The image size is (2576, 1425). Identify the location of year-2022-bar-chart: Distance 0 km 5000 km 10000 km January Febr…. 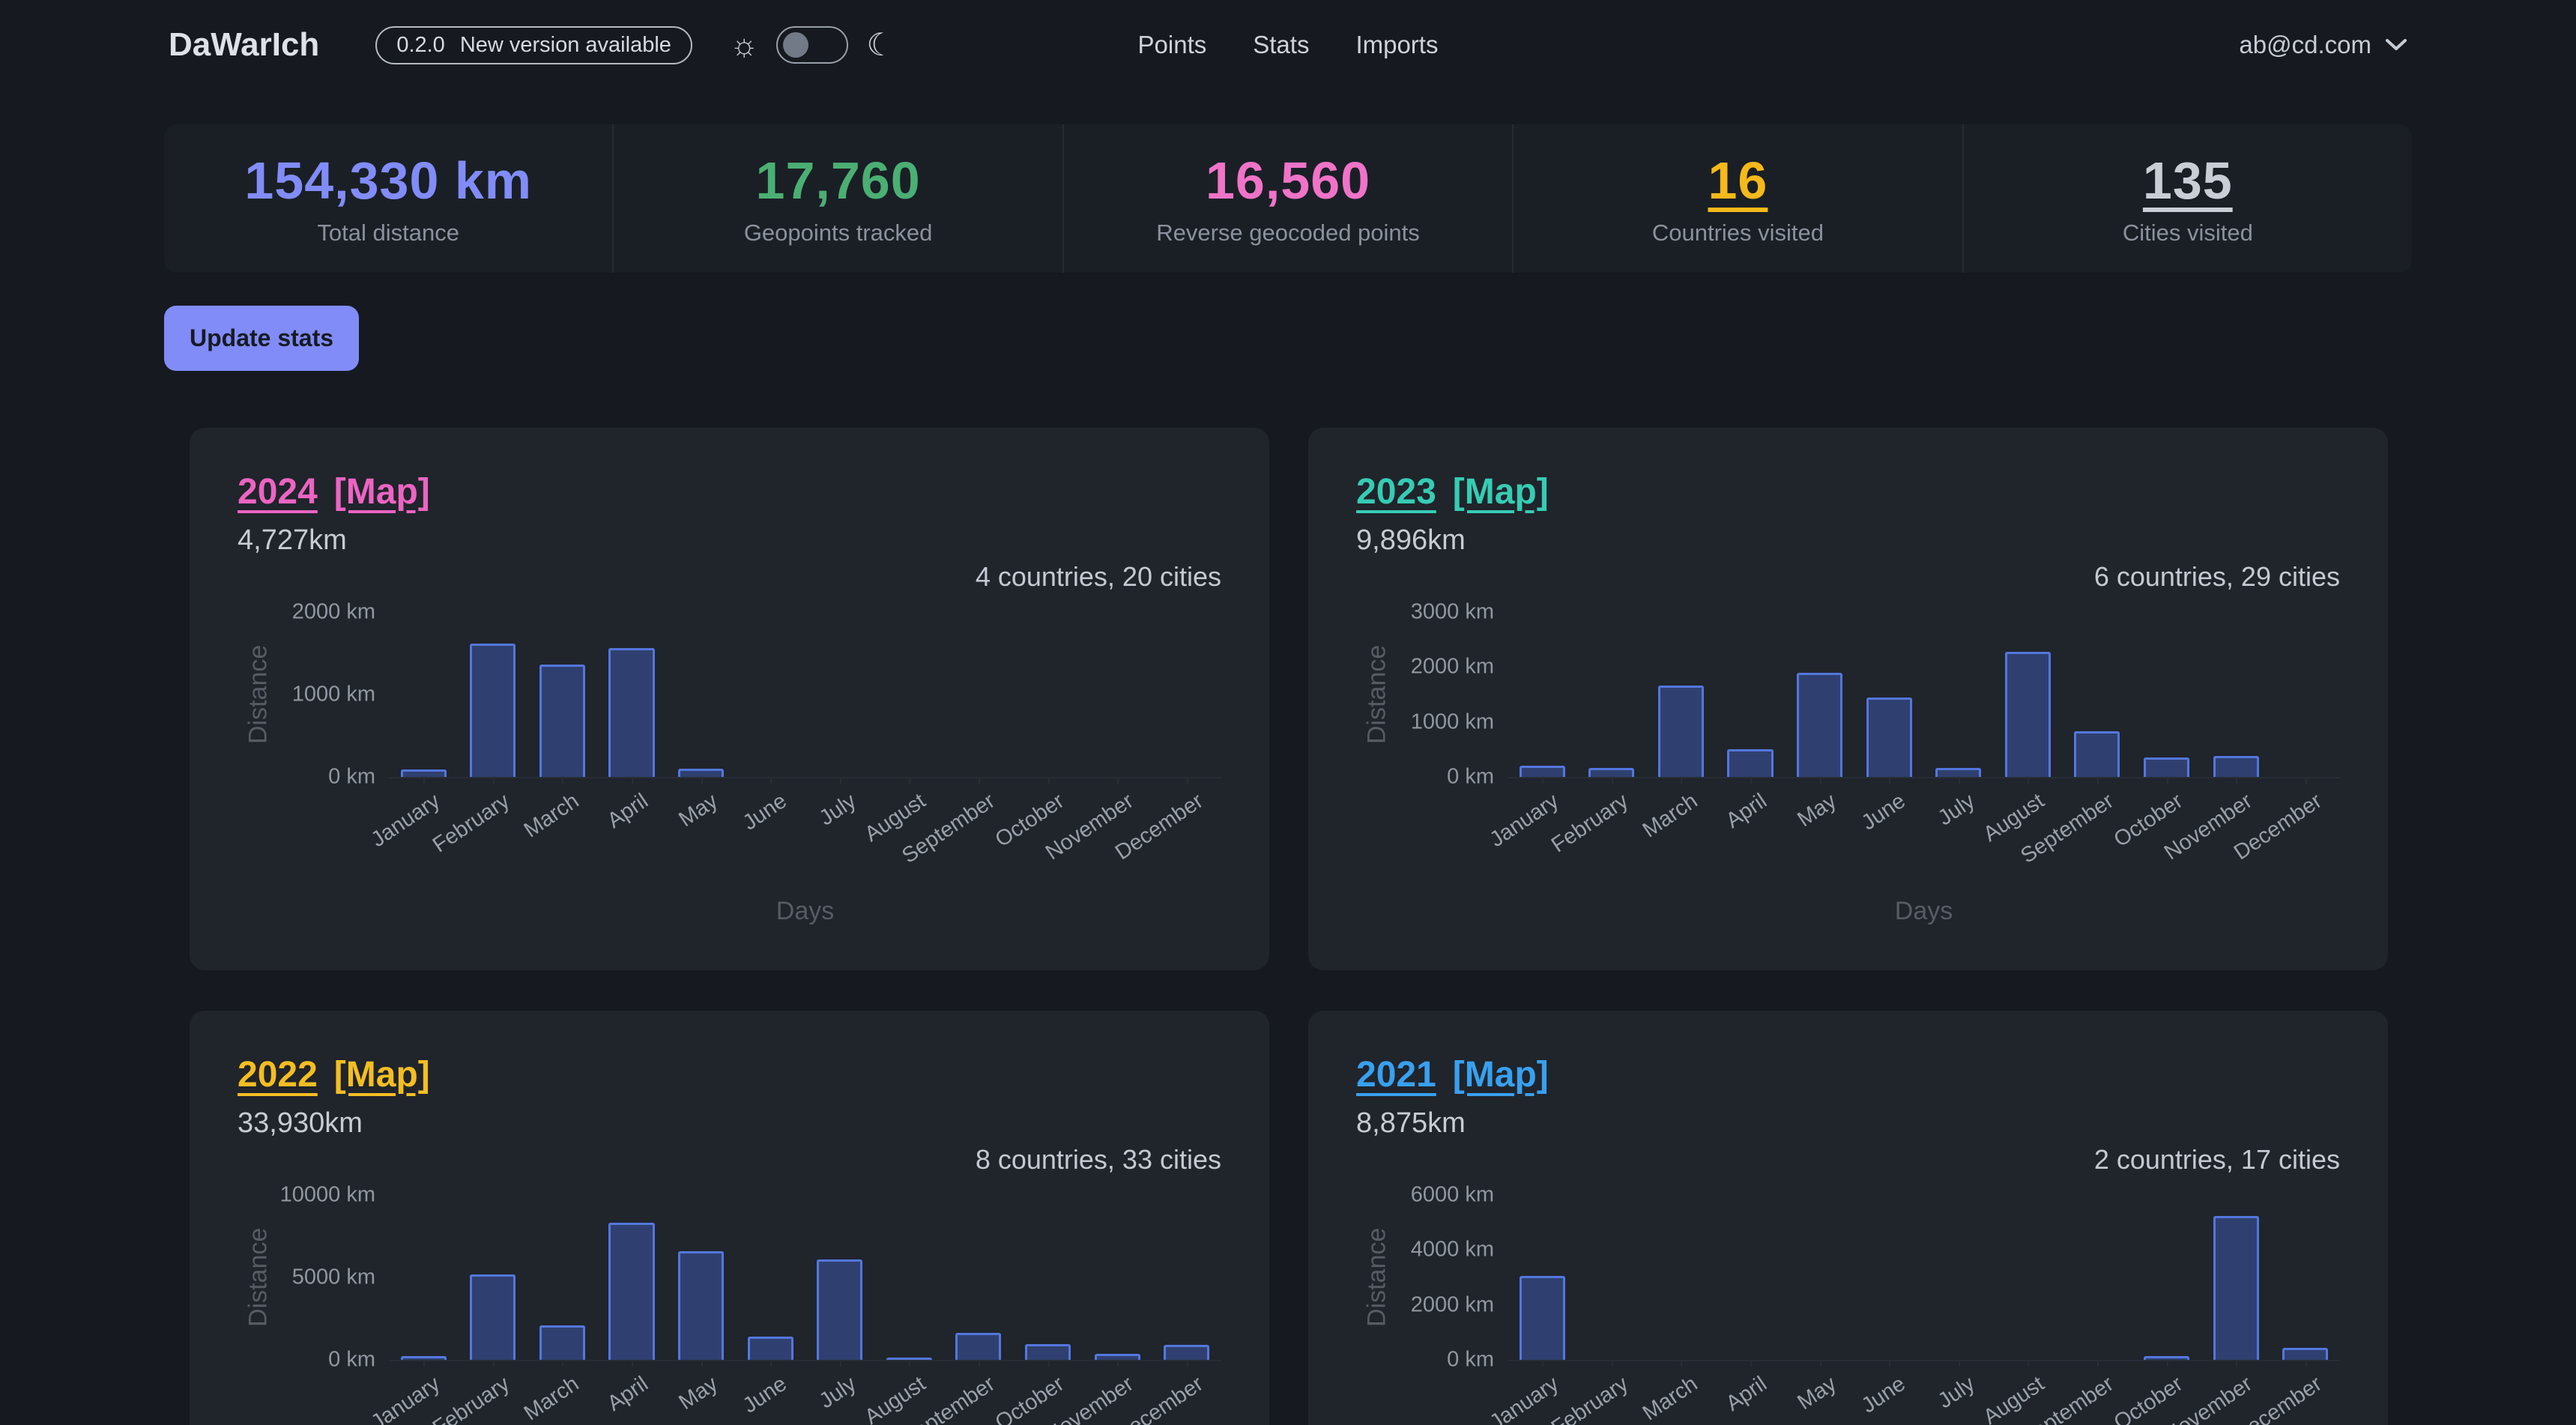
(729, 1304).